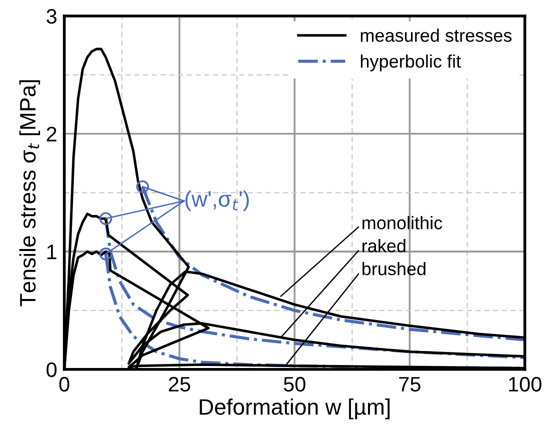  Describe the element at coordinates (51, 134) in the screenshot. I see `y-tick-label: 2` at that location.